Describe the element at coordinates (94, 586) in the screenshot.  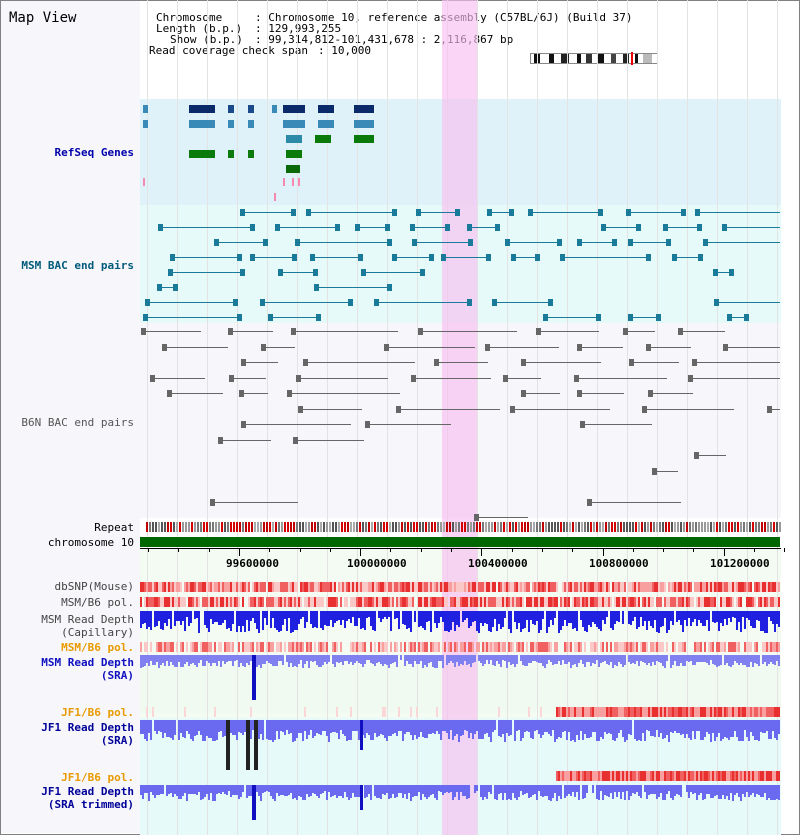
I see `track-label-dbsnp: dbSNP(Mouse)` at that location.